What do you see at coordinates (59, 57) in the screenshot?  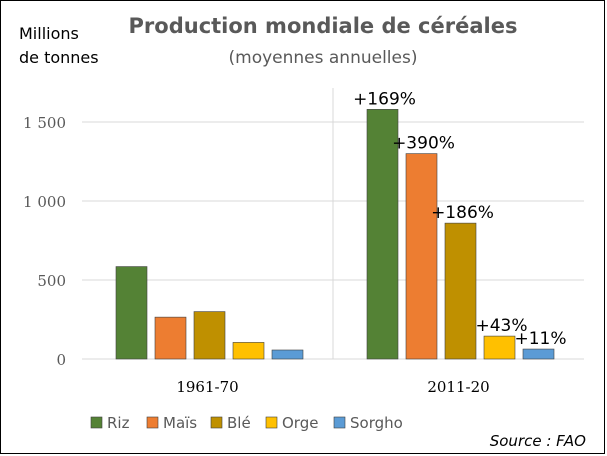 I see `y-axis-unit-line2: de tonnes` at bounding box center [59, 57].